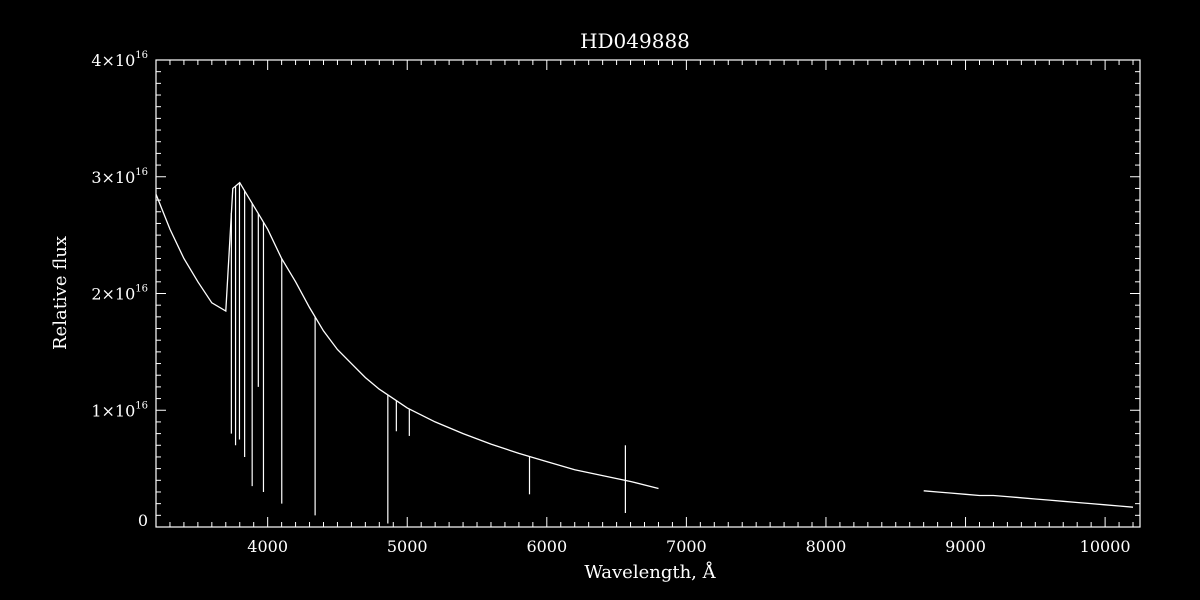 The height and width of the screenshot is (600, 1200). Describe the element at coordinates (60, 293) in the screenshot. I see `y-axis-label: Relative flux` at that location.